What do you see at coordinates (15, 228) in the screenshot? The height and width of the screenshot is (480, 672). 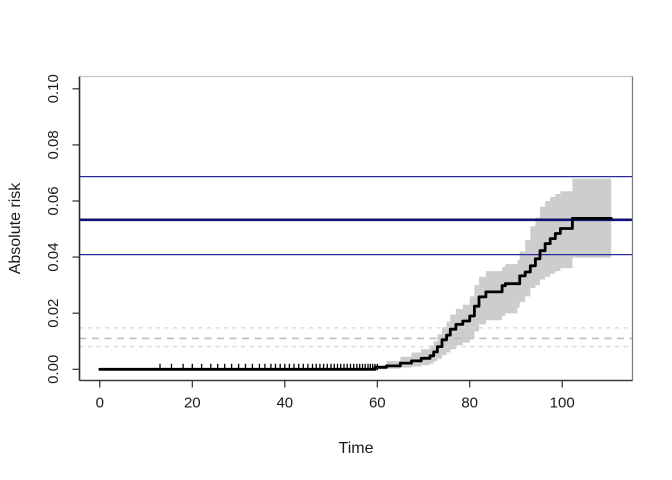 I see `y-axis-title: Absolute risk` at bounding box center [15, 228].